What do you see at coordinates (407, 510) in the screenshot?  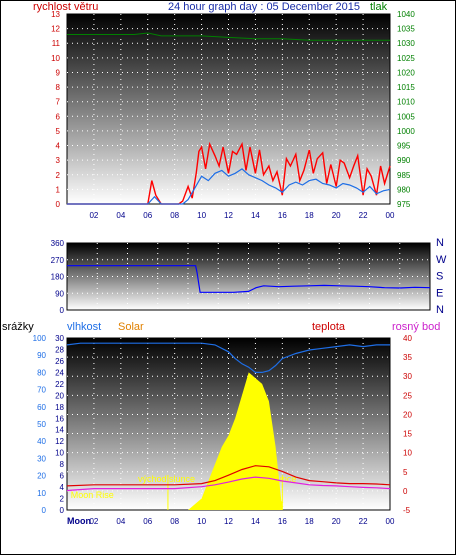 I see `temperature-y-tick-label: -5` at bounding box center [407, 510].